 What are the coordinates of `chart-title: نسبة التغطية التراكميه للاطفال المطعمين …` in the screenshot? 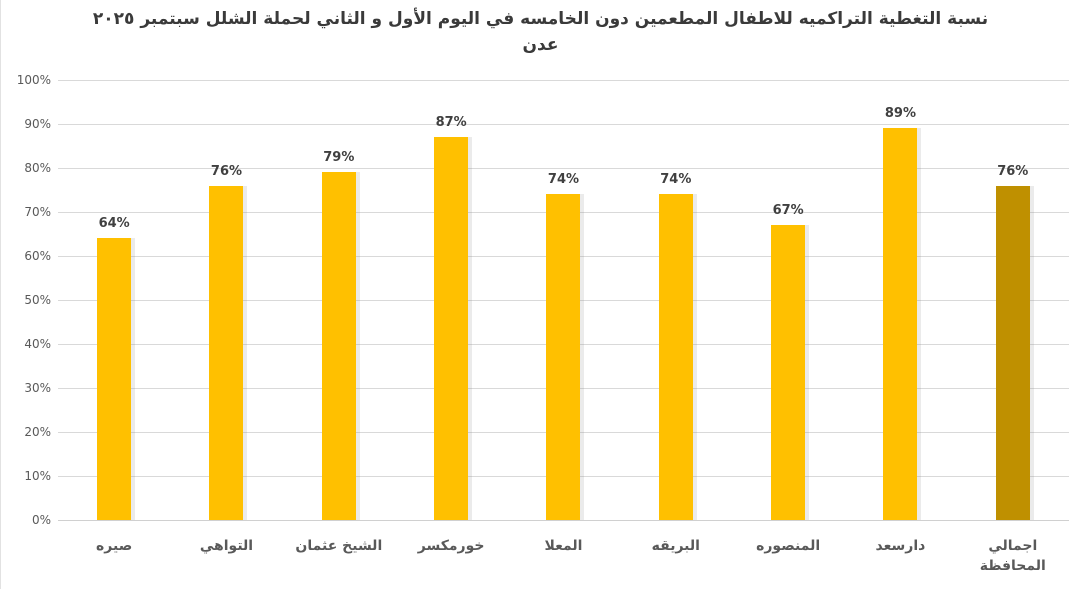 It's located at (540, 32).